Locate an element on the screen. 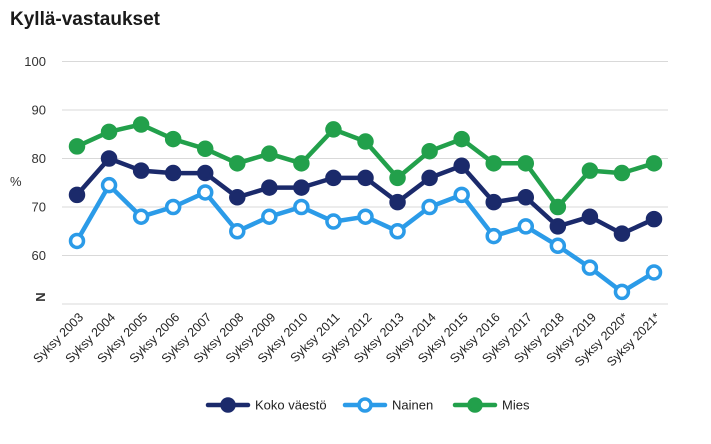 The height and width of the screenshot is (444, 711). y-tick-label: 70 is located at coordinates (39, 207).